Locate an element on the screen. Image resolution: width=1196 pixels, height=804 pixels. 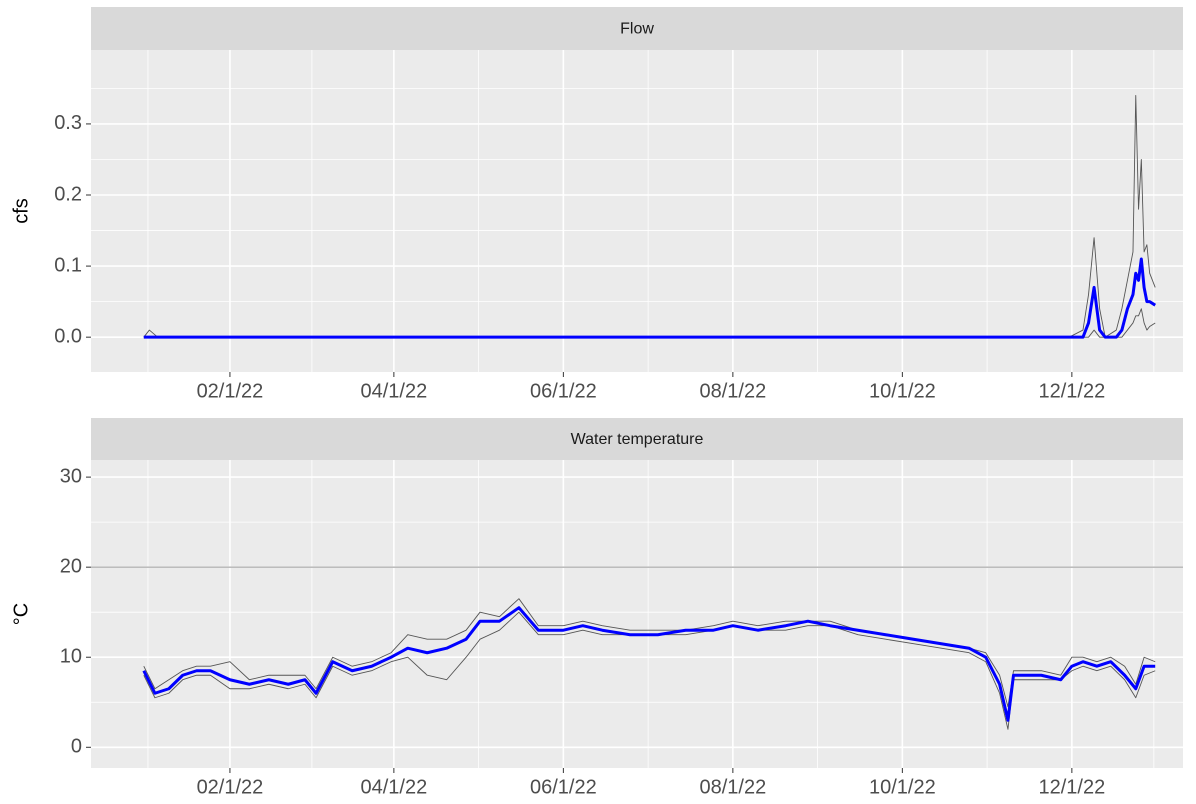
y-axis-title: °C is located at coordinates (21, 614).